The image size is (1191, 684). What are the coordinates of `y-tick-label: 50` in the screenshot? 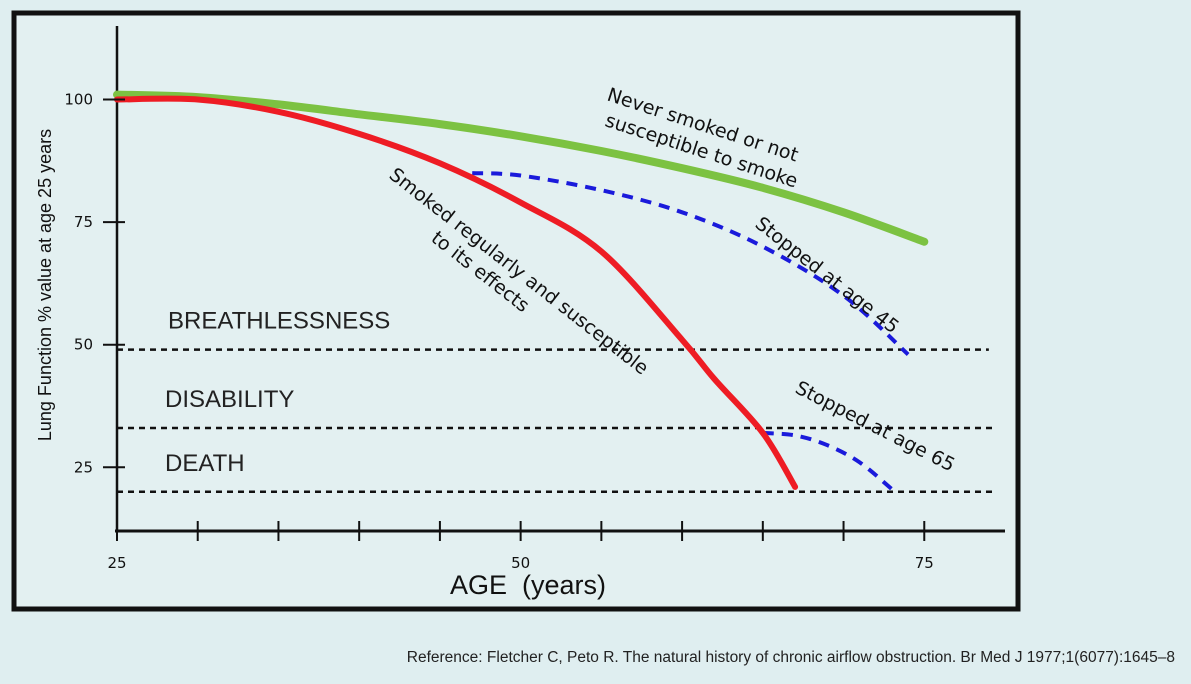 It's located at (83, 345).